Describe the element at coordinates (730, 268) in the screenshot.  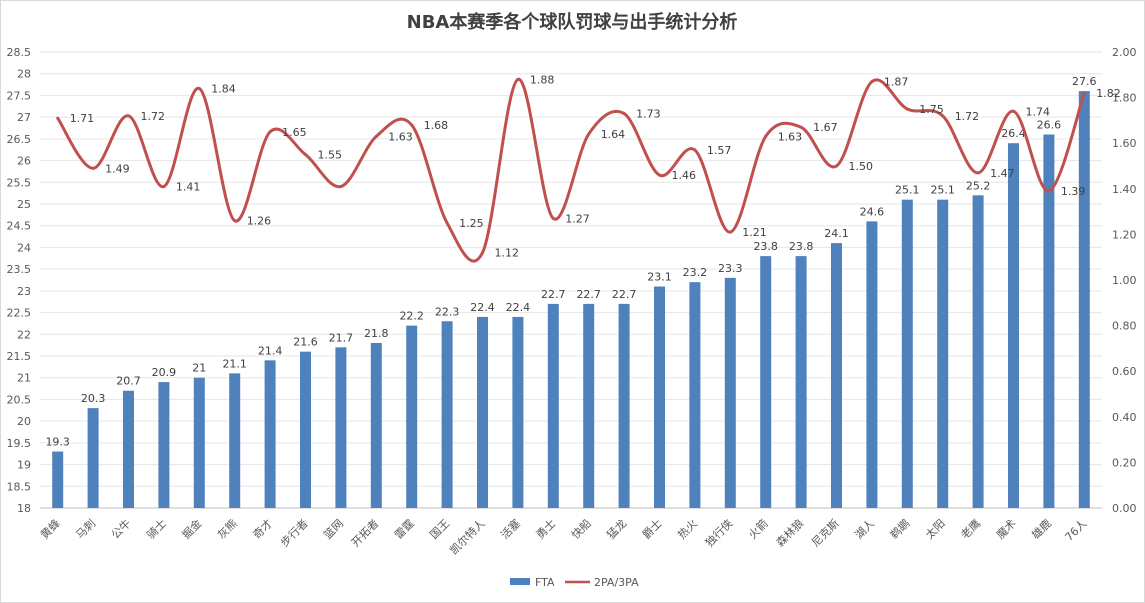
I see `fta-value-label: 23.3` at that location.